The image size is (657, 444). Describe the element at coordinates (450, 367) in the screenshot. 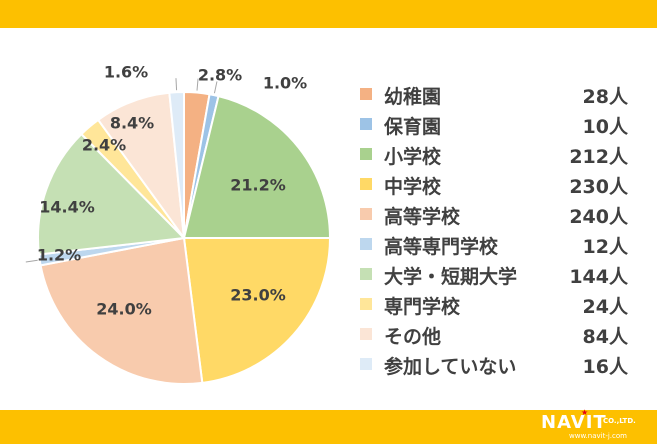

I see `legend-label: 参加していない` at that location.